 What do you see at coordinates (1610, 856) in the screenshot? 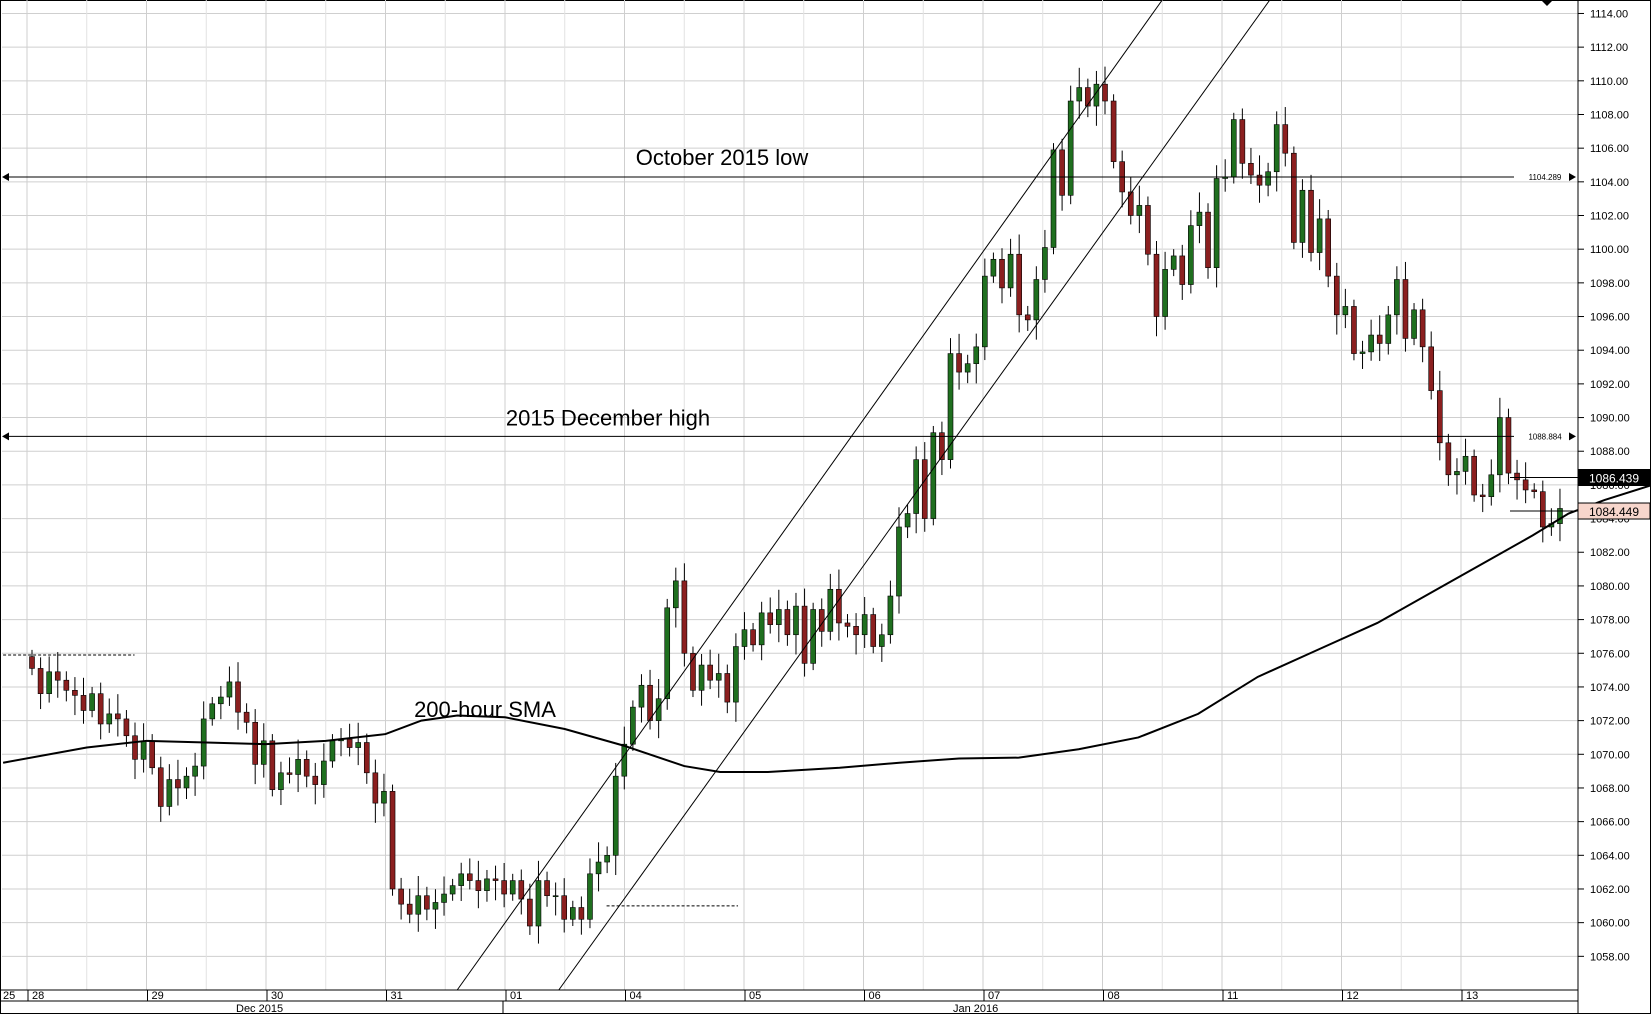
I see `y-tick-label: 1064.00` at bounding box center [1610, 856].